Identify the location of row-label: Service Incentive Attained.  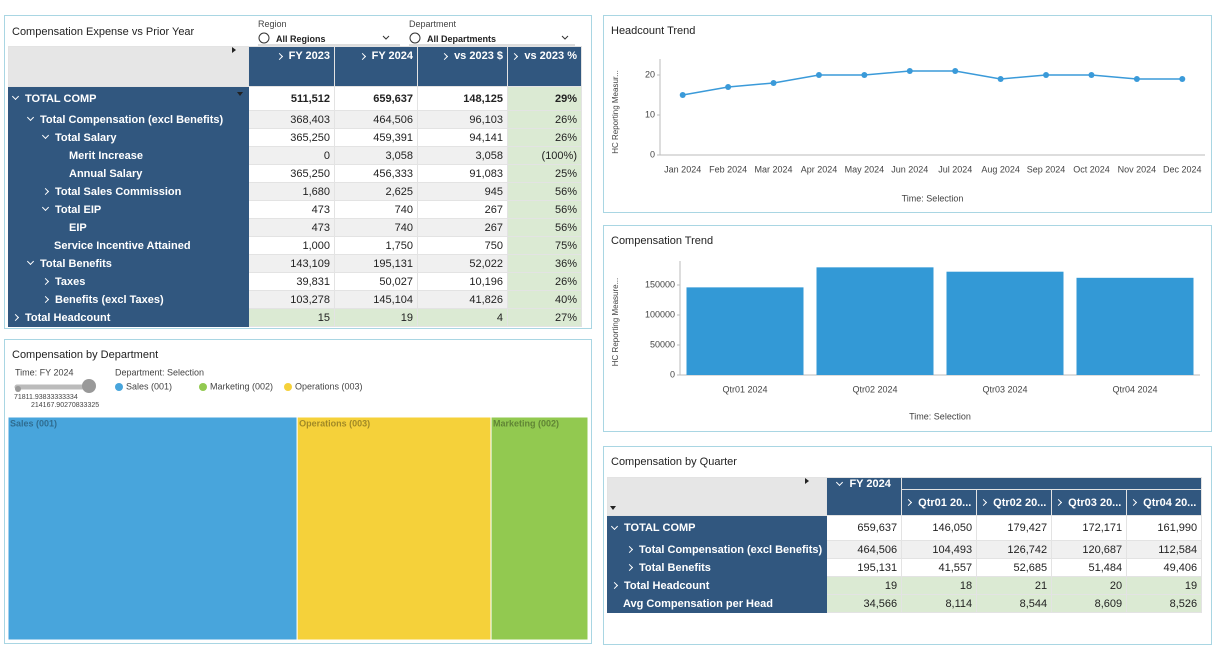
(129, 246).